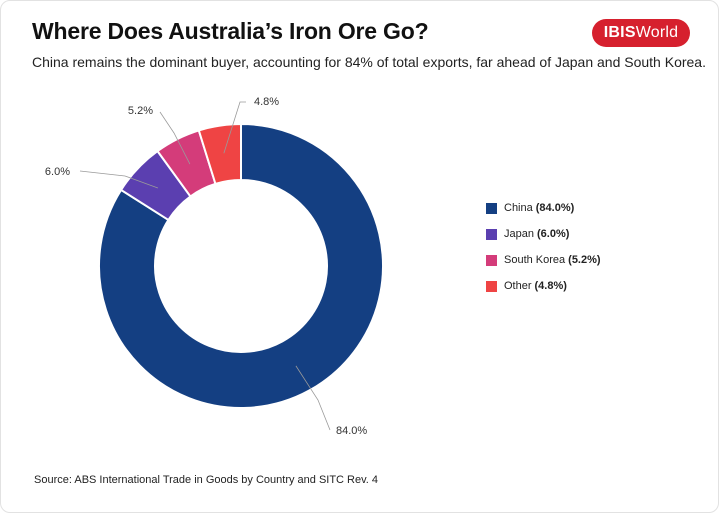 The image size is (719, 513). I want to click on leader-line-china, so click(313, 398).